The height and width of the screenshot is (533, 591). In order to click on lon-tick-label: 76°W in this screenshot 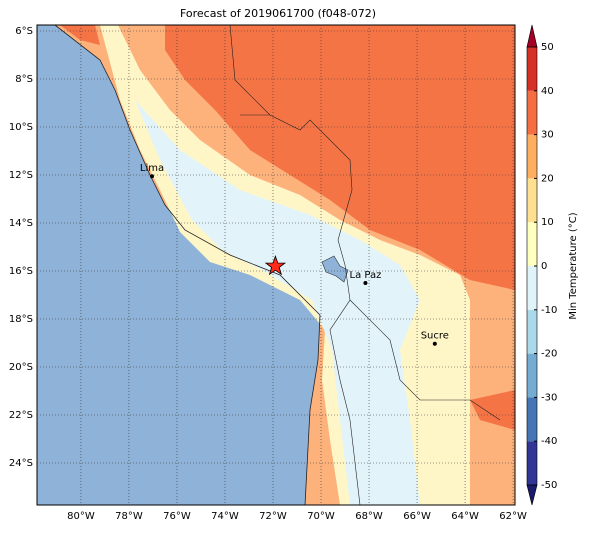, I will do `click(177, 516)`.